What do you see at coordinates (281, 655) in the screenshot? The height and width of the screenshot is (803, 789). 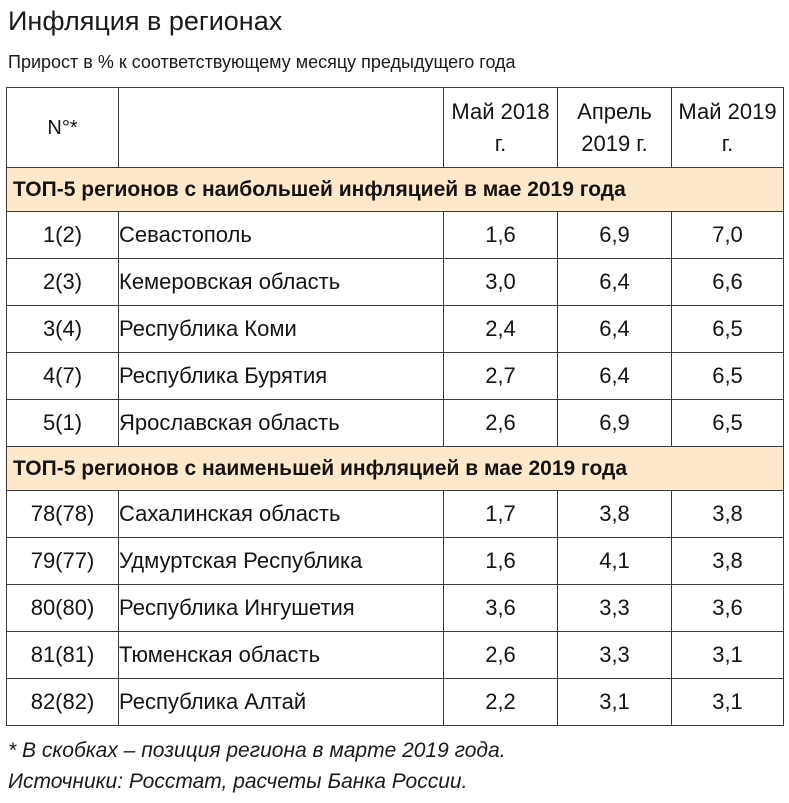 I see `region-cell: Тюменская область` at bounding box center [281, 655].